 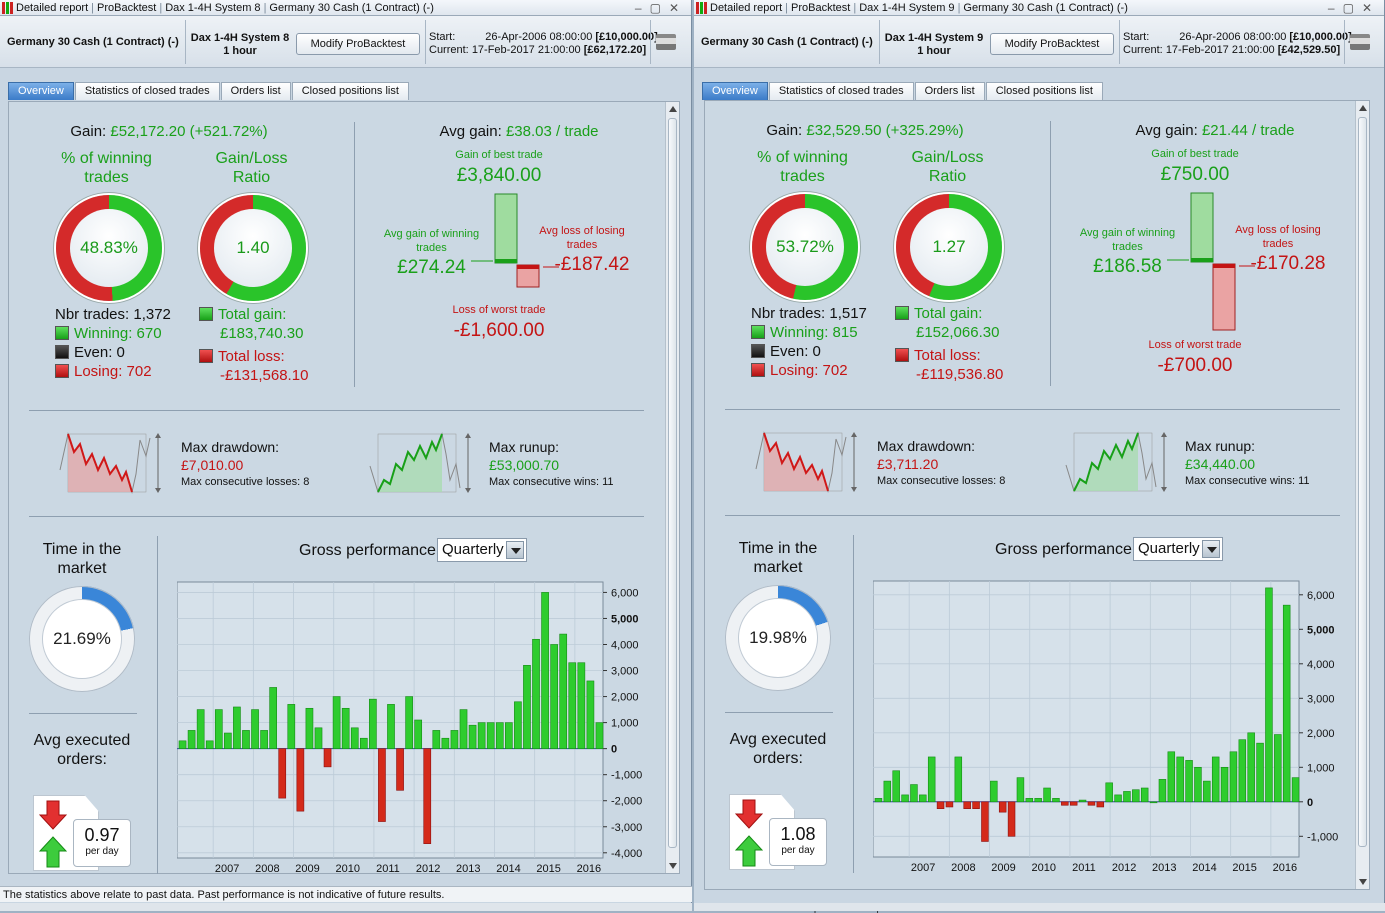 I want to click on avg-loss-marker, so click(x=528, y=267).